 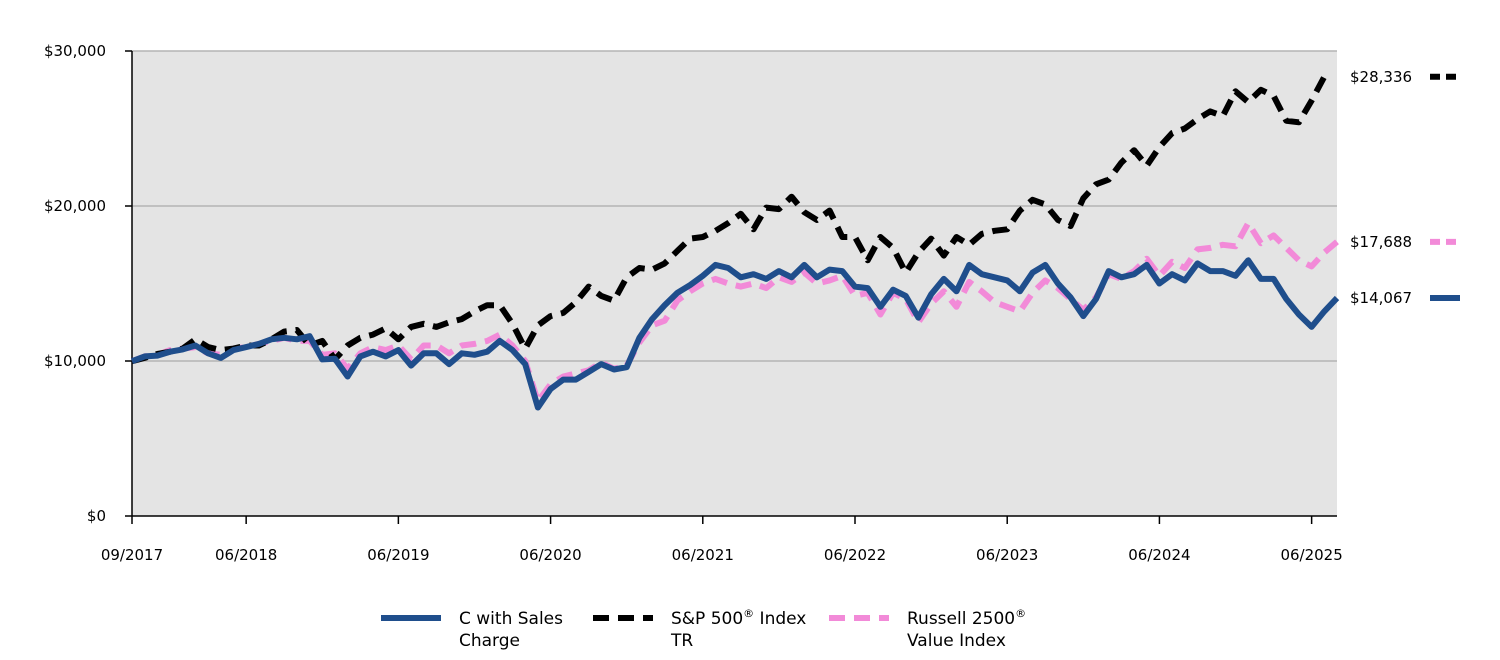 I want to click on legend-label: S&P 500® Index, so click(x=738, y=618).